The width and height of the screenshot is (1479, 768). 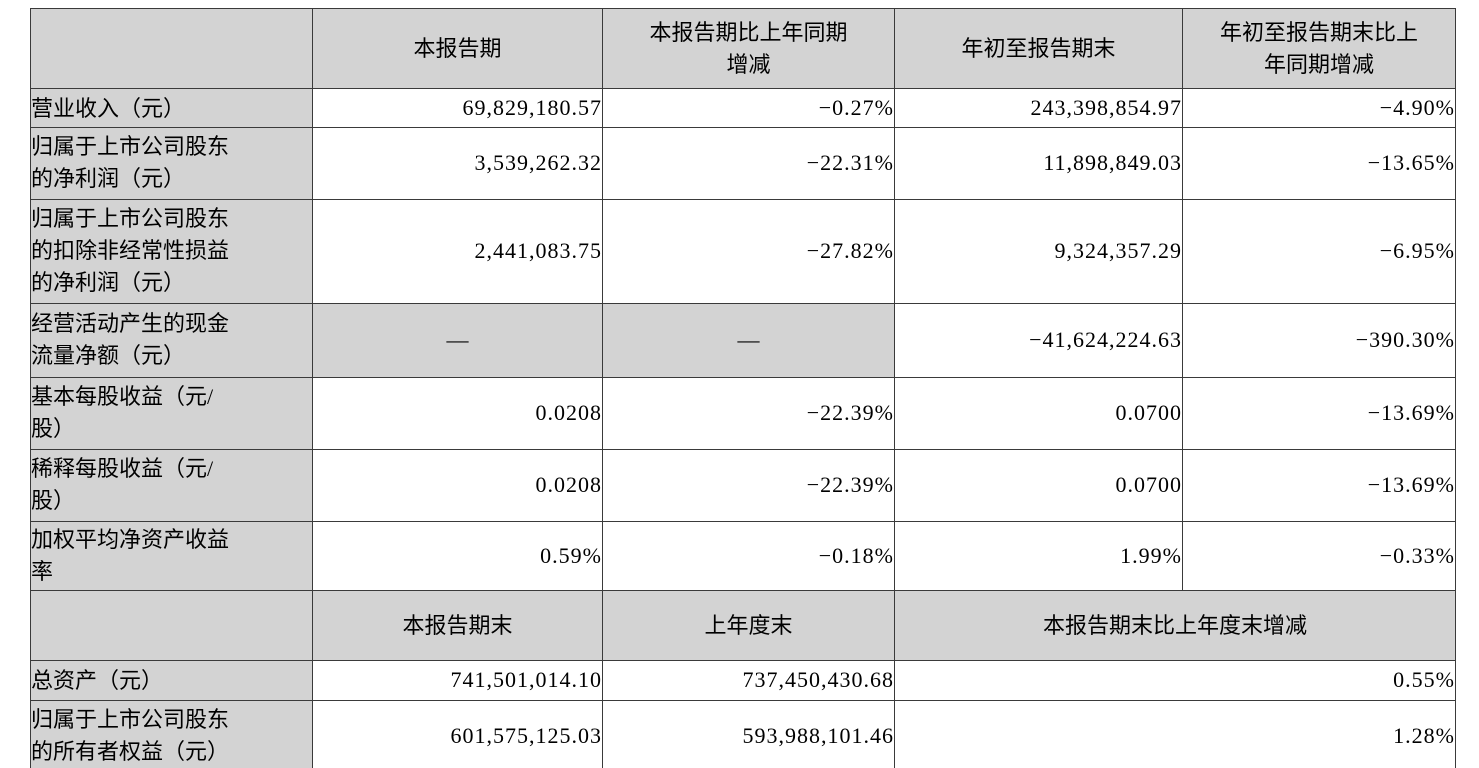 What do you see at coordinates (457, 108) in the screenshot?
I see `value-current-period: 69,829,180.57` at bounding box center [457, 108].